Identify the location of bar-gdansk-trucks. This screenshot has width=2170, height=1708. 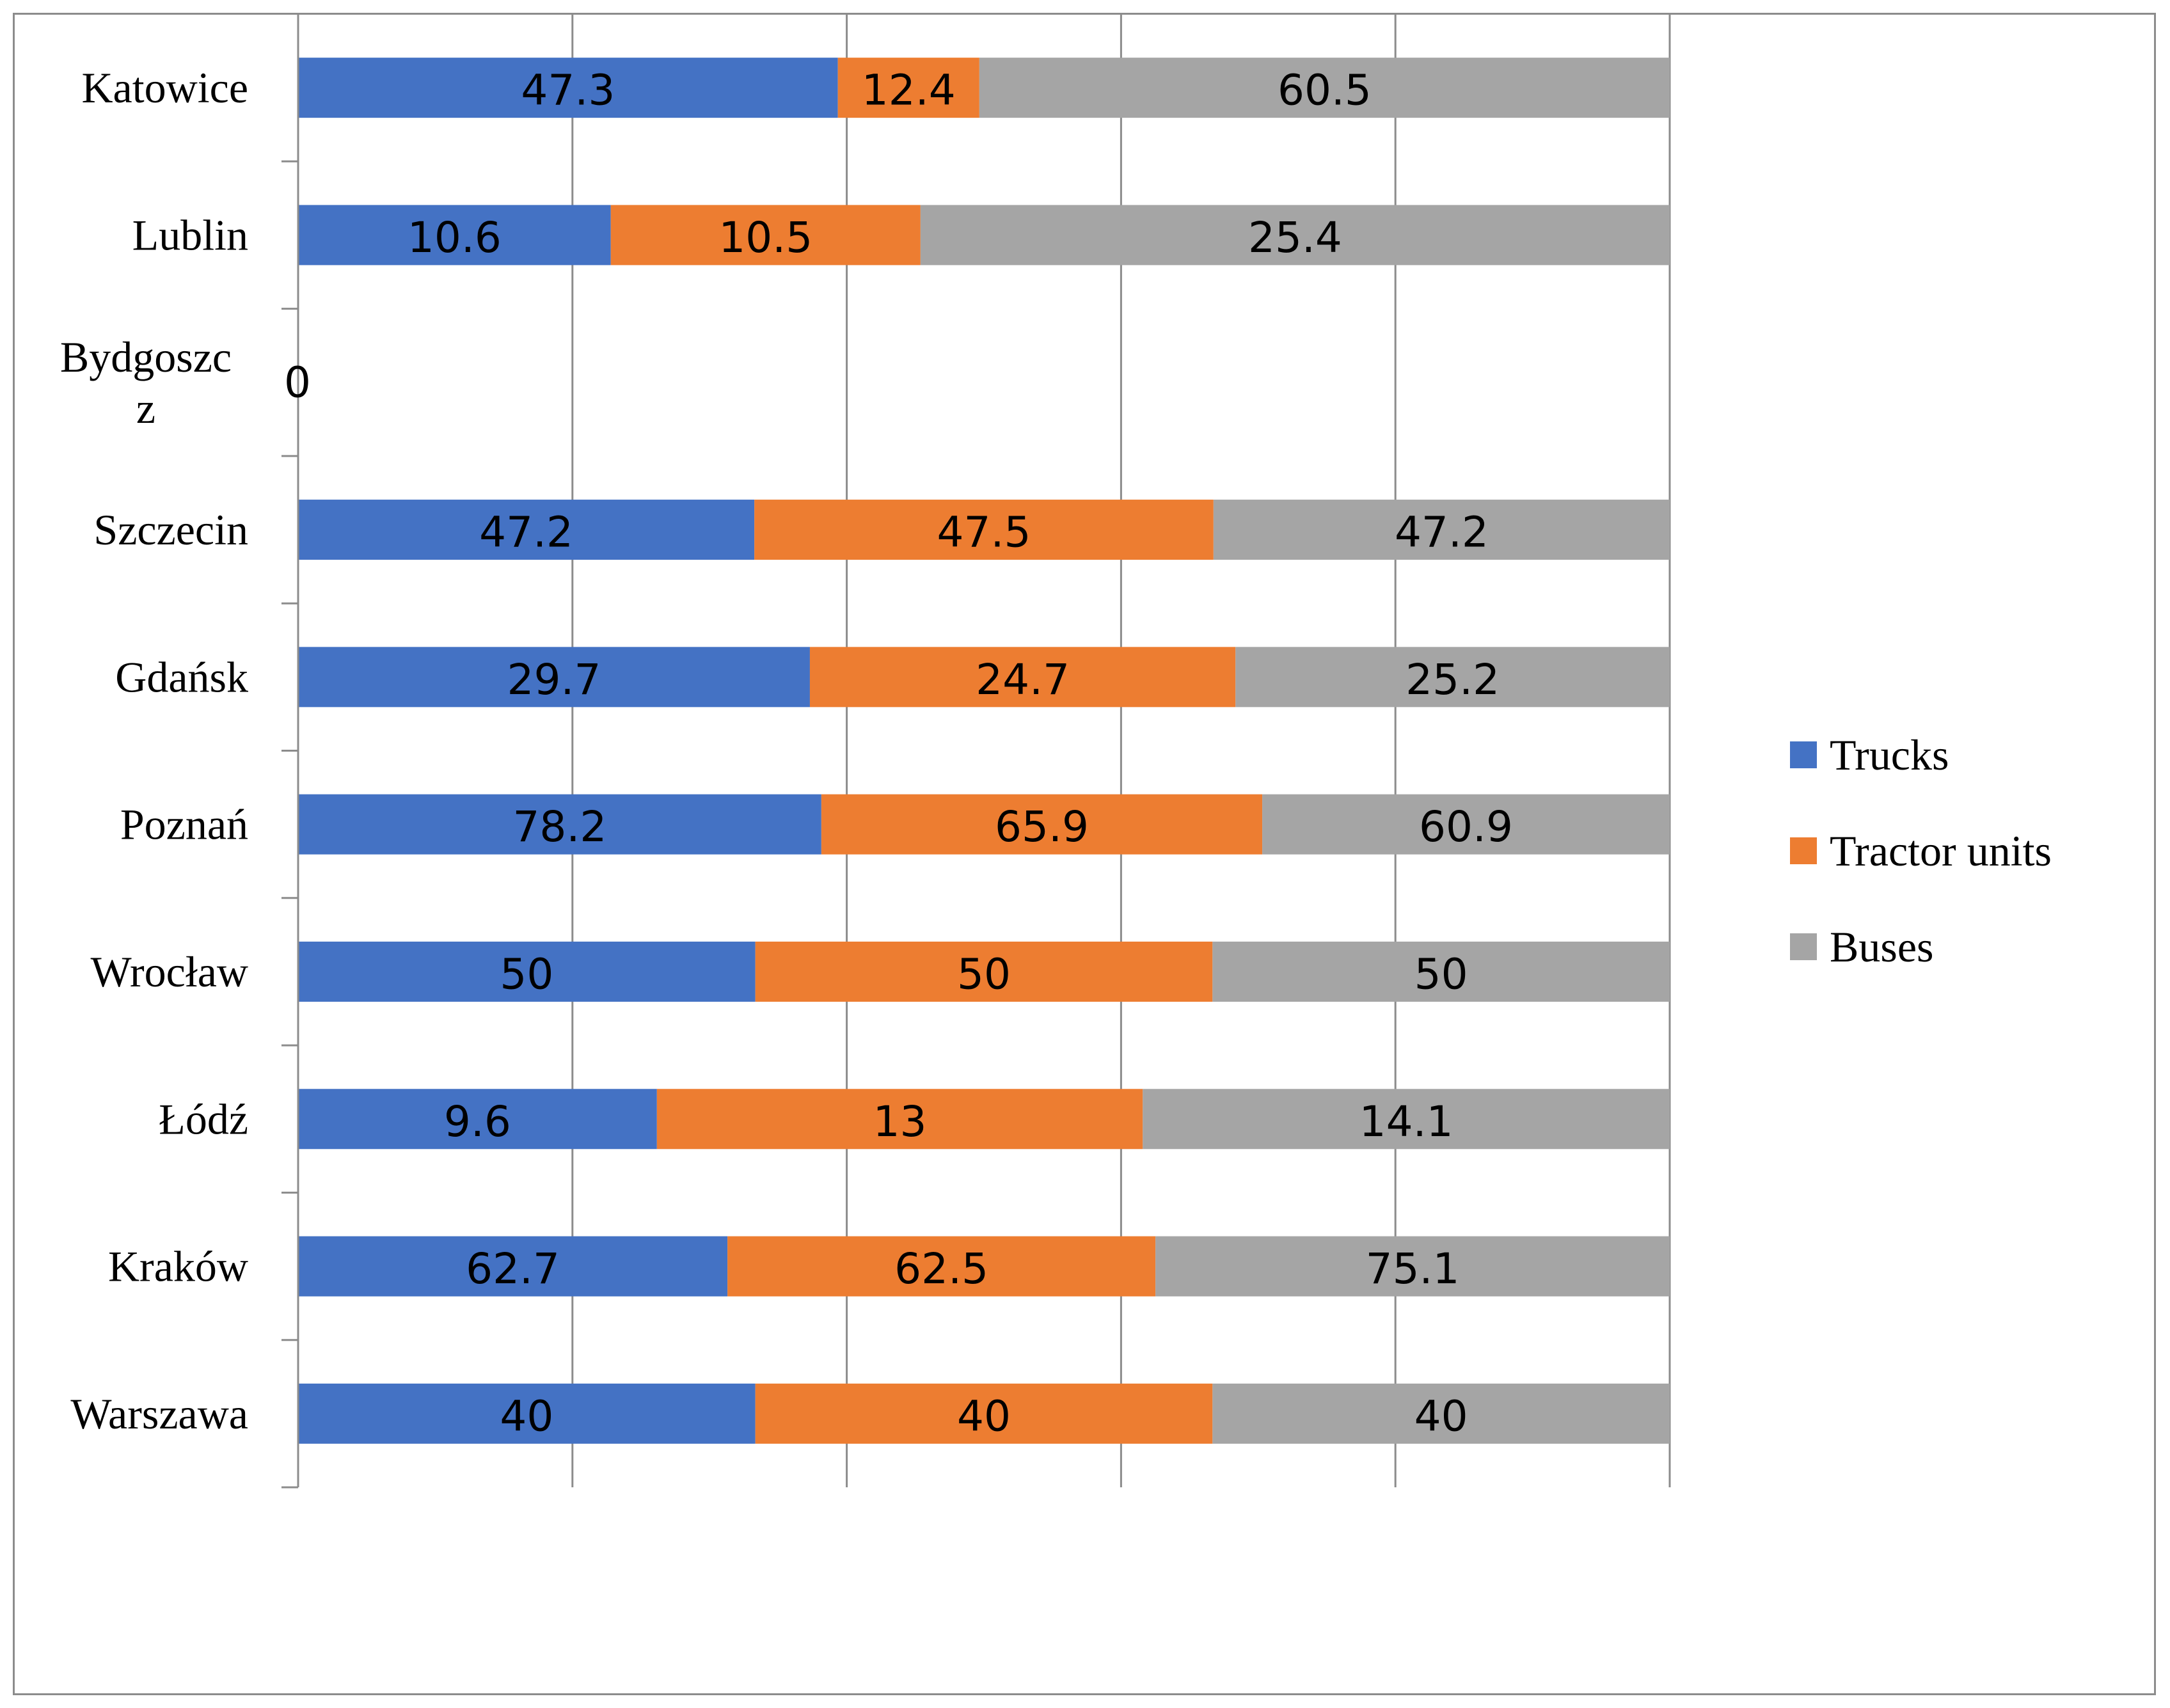
(554, 678).